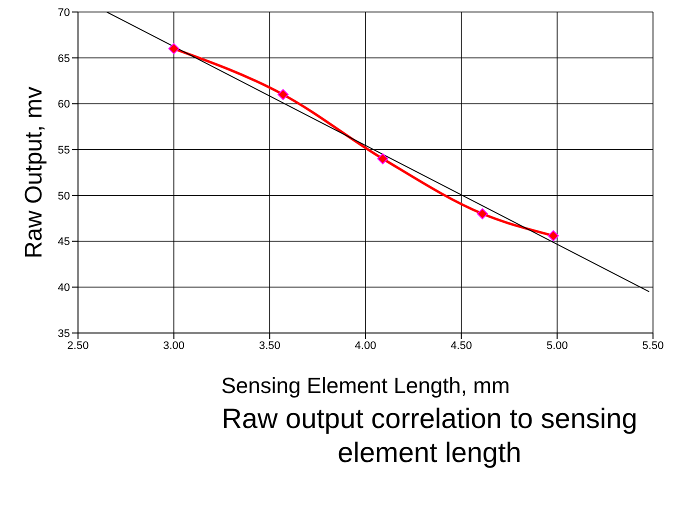 This screenshot has width=679, height=531. Describe the element at coordinates (64, 288) in the screenshot. I see `y-tick-label: 40` at that location.